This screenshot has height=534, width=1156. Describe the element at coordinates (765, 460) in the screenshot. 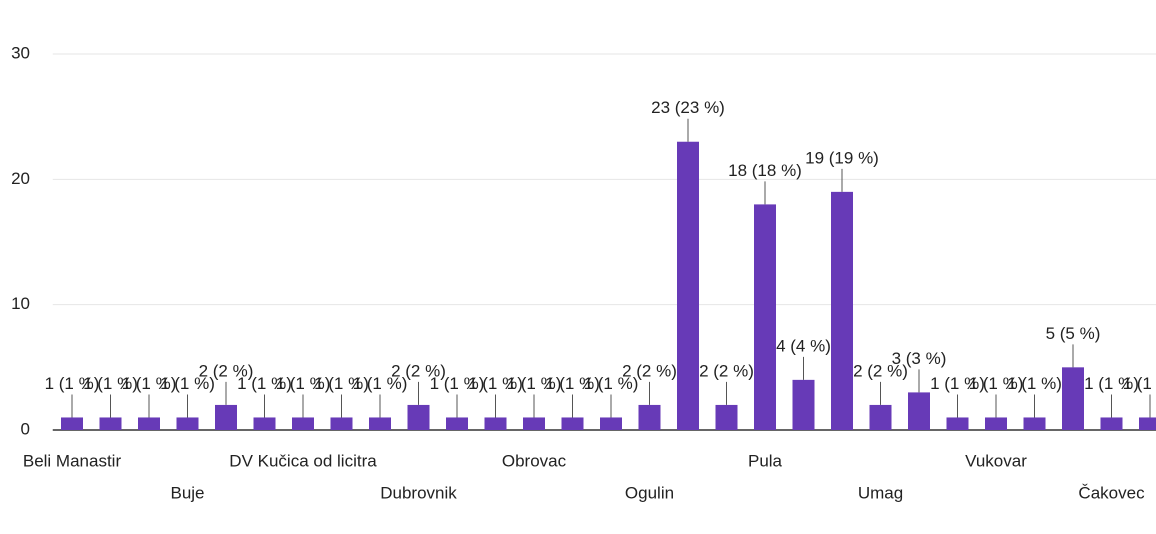

I see `x-tick-label: Pula` at that location.